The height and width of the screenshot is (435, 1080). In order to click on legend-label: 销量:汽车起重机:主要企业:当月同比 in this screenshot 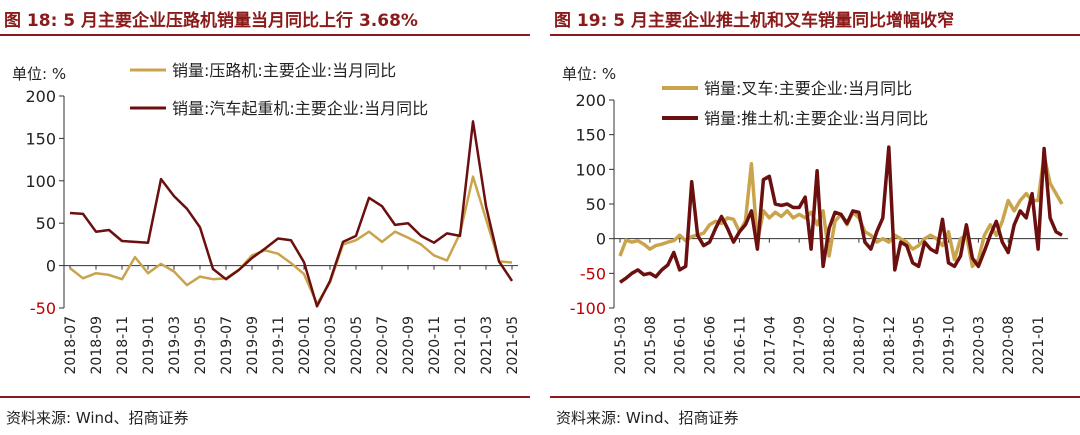, I will do `click(300, 108)`.